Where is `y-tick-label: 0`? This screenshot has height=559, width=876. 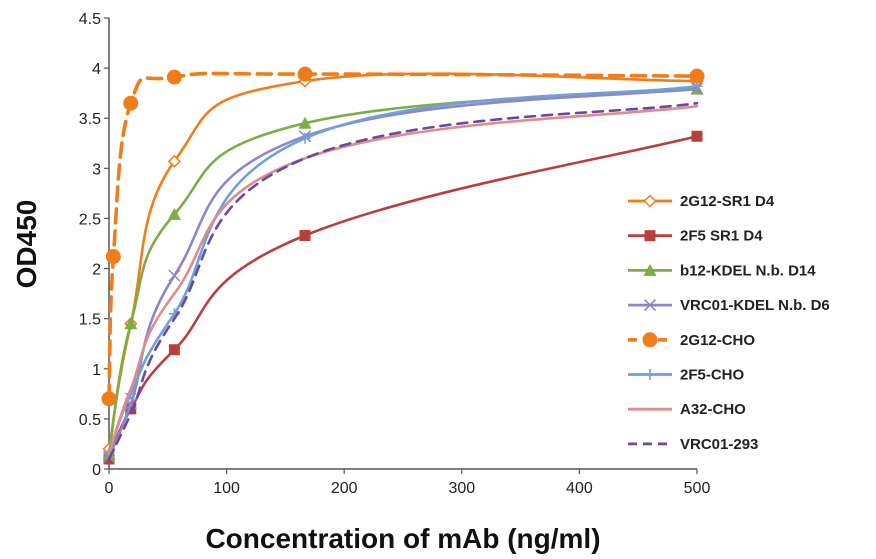
y-tick-label: 0 is located at coordinates (96, 470).